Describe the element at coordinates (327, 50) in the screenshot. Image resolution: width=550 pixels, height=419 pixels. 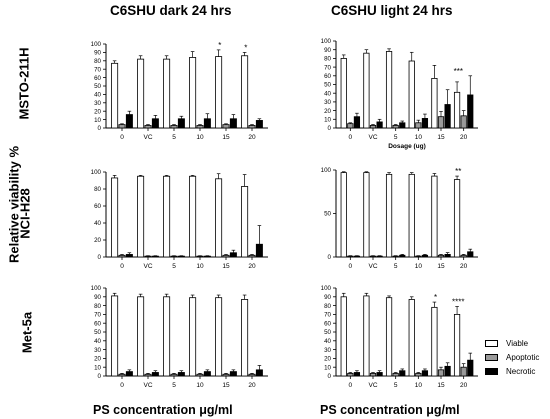
I see `y-tick-label: 90` at that location.